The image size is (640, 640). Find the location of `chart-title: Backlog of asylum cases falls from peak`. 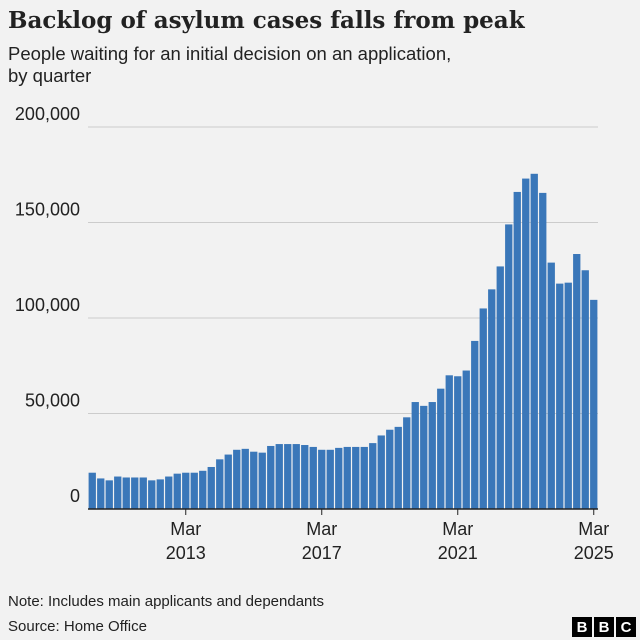

chart-title: Backlog of asylum cases falls from peak is located at coordinates (267, 20).